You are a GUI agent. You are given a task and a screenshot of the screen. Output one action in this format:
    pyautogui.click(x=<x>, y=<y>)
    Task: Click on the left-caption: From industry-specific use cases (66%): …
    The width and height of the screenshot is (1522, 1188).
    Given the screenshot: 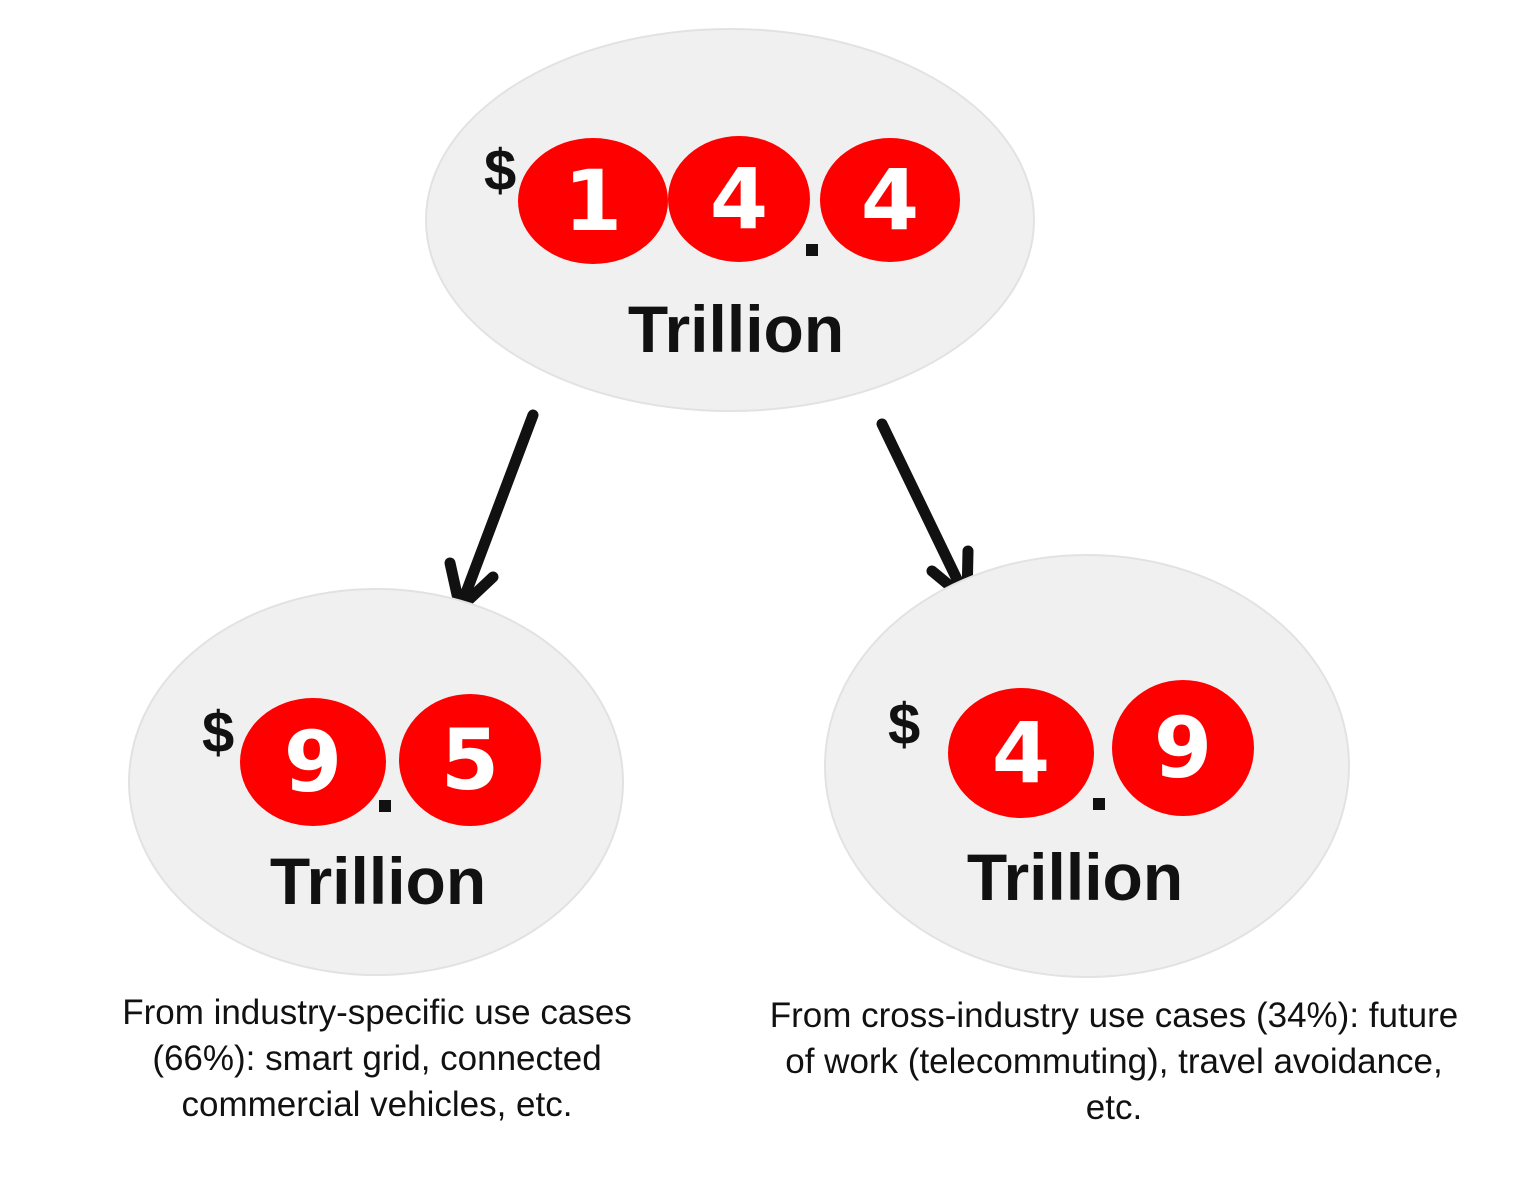 What is the action you would take?
    pyautogui.click(x=377, y=1059)
    